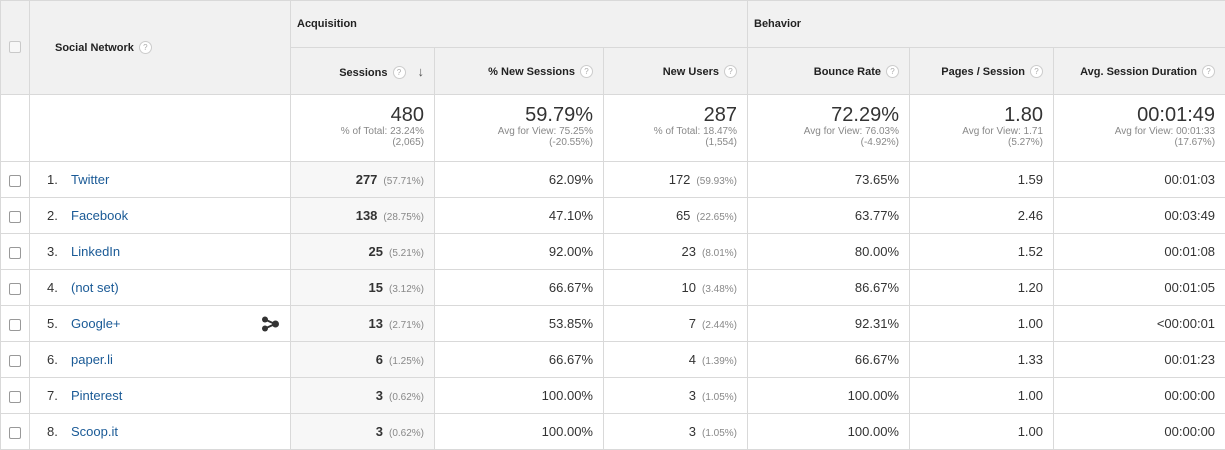 Image resolution: width=1225 pixels, height=450 pixels. What do you see at coordinates (676, 288) in the screenshot?
I see `new-users-cell: 10(3.48%)` at bounding box center [676, 288].